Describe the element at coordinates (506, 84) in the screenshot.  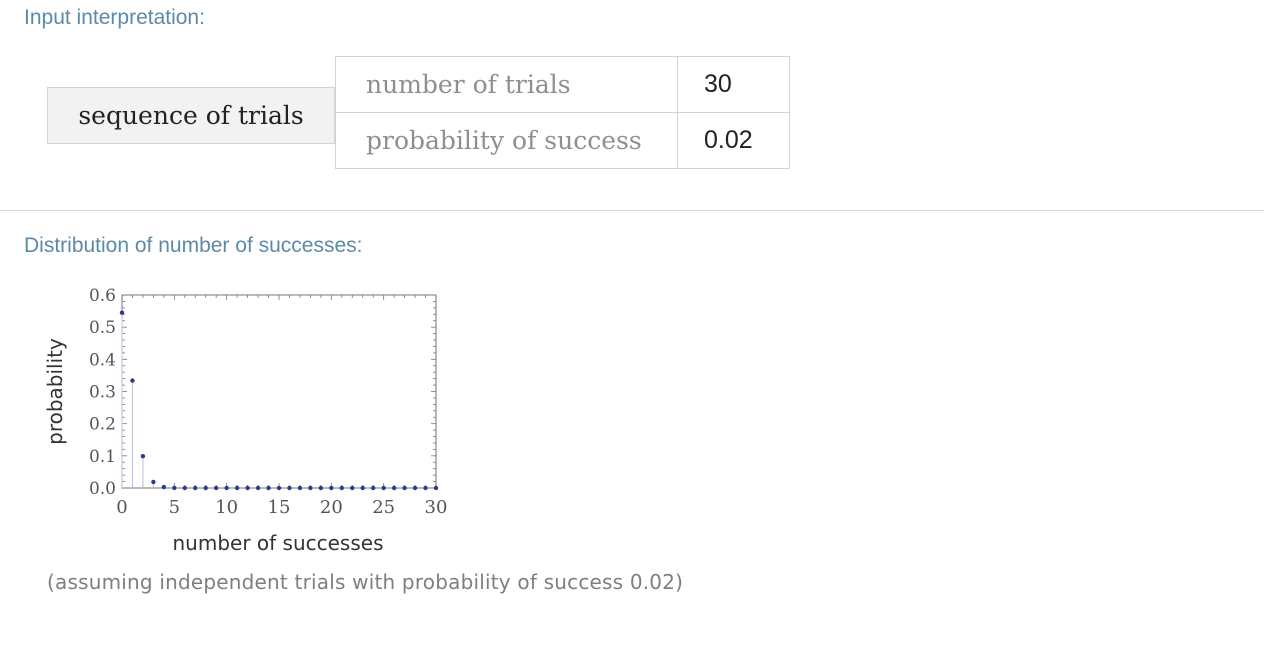
I see `param-name-trials: number of trials` at that location.